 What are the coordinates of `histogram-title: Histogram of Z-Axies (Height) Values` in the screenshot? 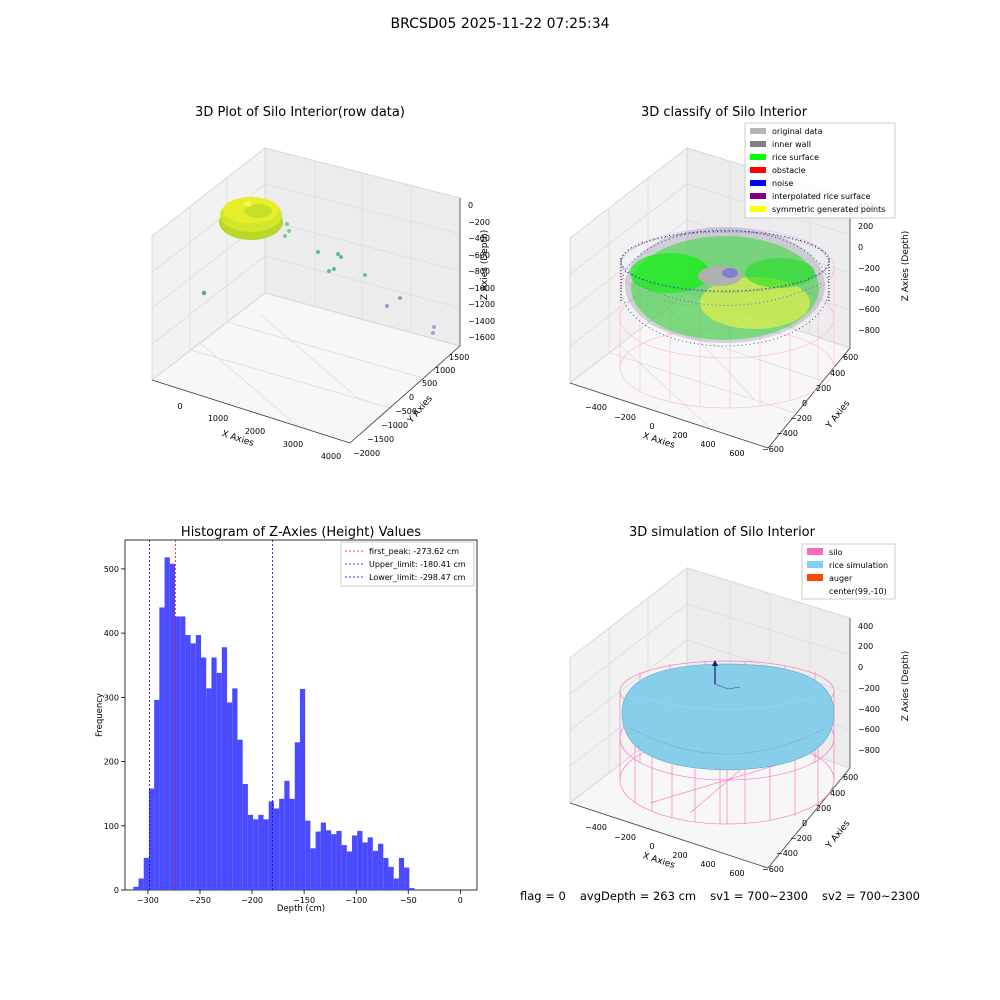 It's located at (301, 532).